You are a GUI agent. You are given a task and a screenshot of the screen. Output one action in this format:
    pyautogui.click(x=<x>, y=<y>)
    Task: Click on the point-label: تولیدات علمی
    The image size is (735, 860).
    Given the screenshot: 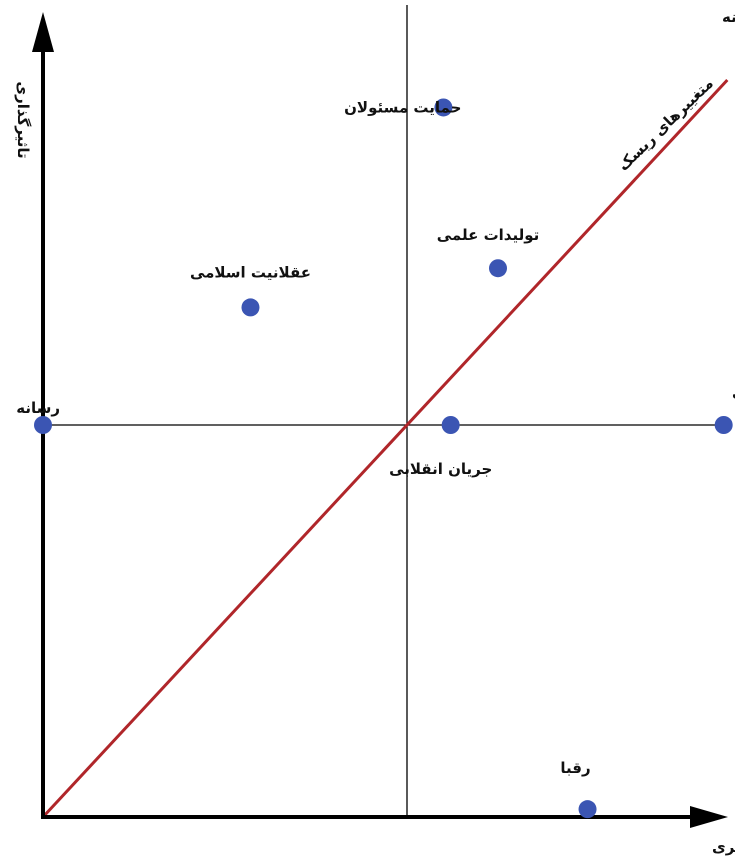 What is the action you would take?
    pyautogui.click(x=488, y=235)
    